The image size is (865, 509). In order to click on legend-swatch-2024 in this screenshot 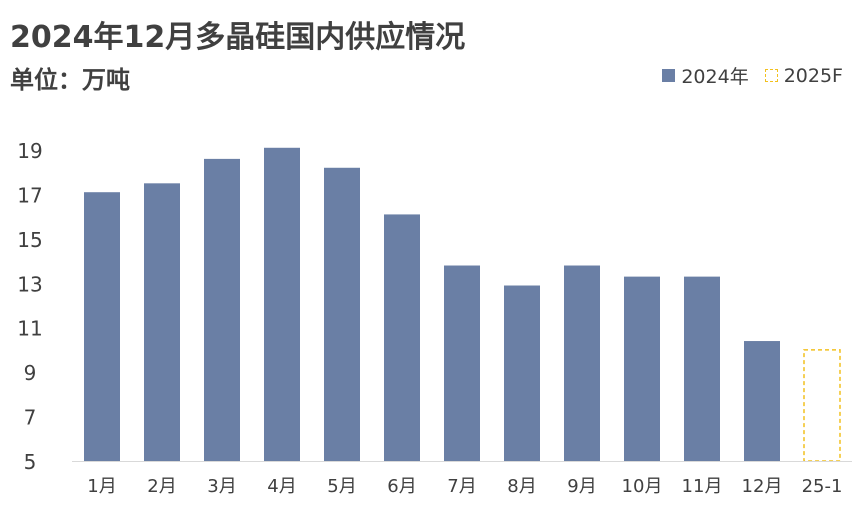, I will do `click(669, 75)`.